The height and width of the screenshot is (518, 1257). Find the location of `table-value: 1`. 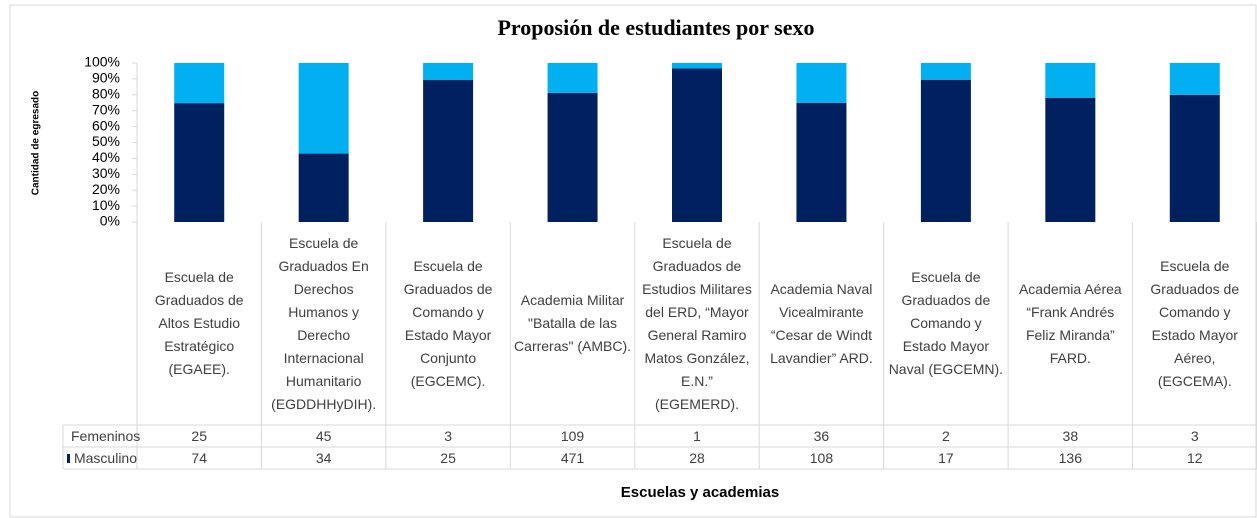

table-value: 1 is located at coordinates (697, 436).